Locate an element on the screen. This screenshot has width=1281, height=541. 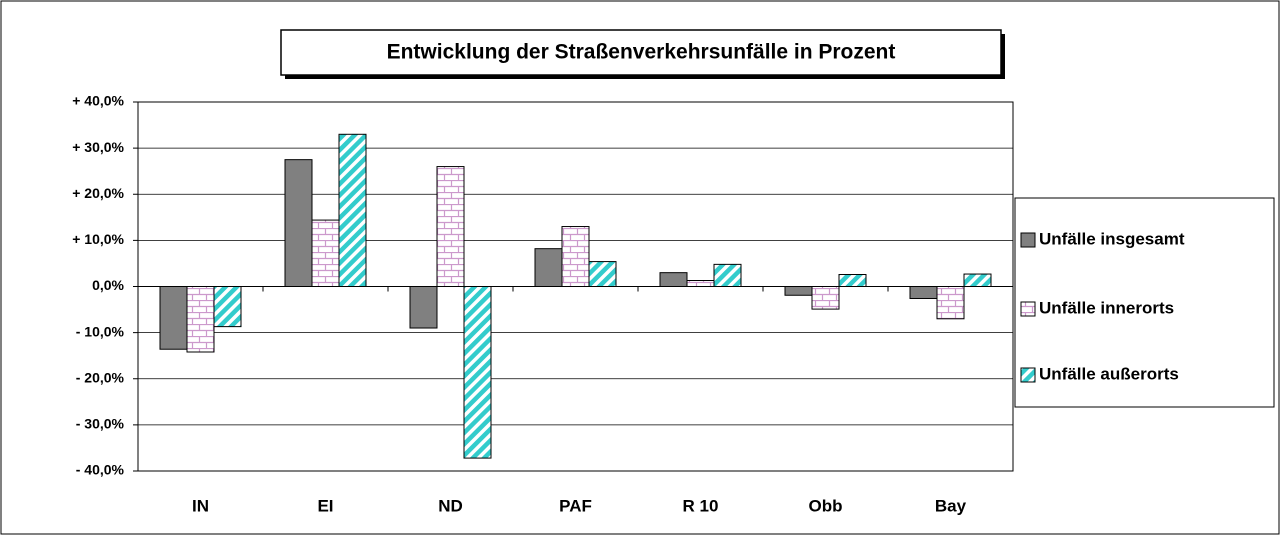
y-tick-label: - 40,0% is located at coordinates (100, 470).